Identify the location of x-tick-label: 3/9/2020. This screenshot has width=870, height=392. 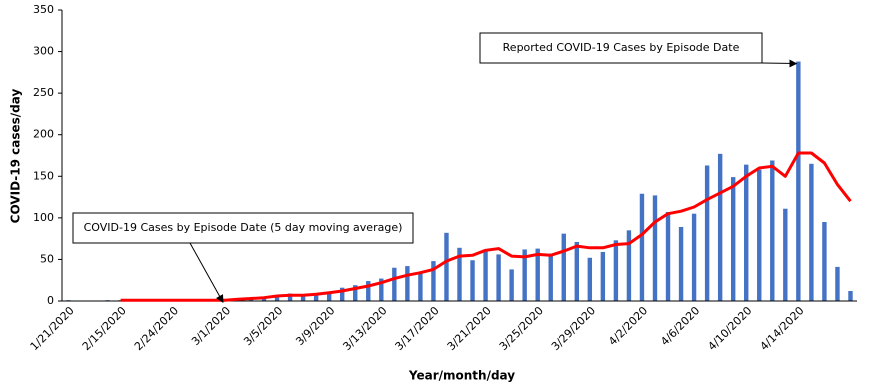
(315, 326).